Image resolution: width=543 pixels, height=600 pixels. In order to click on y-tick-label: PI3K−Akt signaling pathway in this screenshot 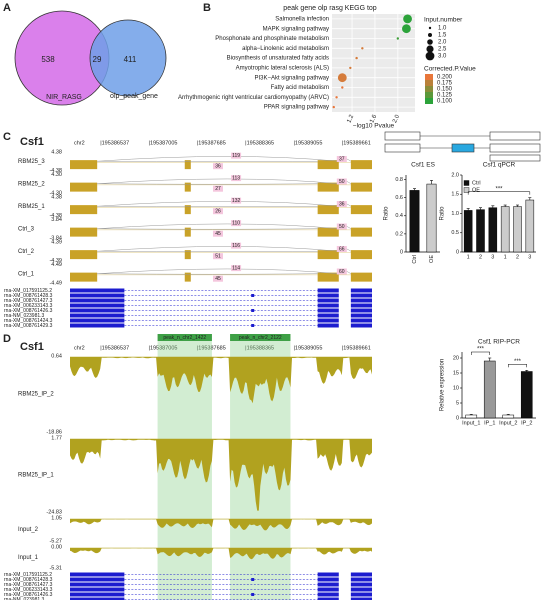, I will do `click(291, 78)`.